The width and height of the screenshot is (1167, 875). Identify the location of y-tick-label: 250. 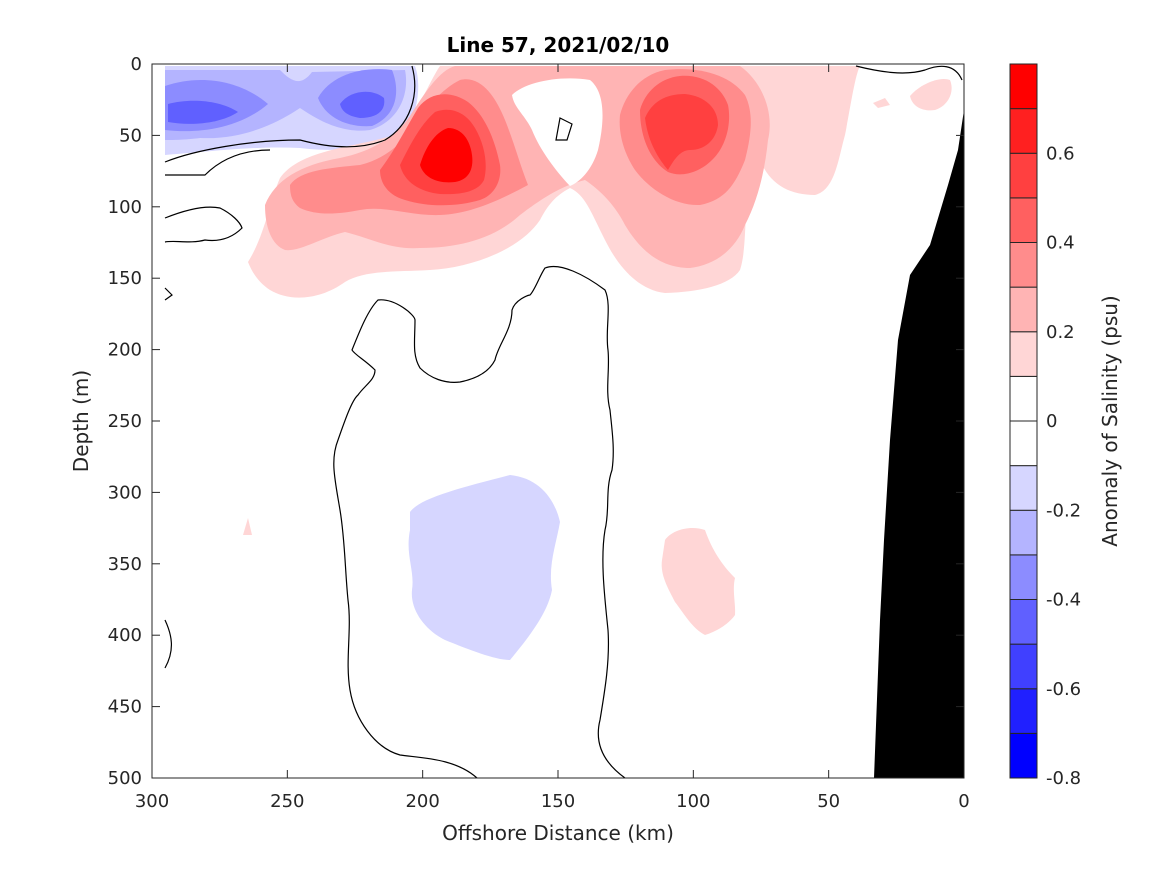
(125, 421).